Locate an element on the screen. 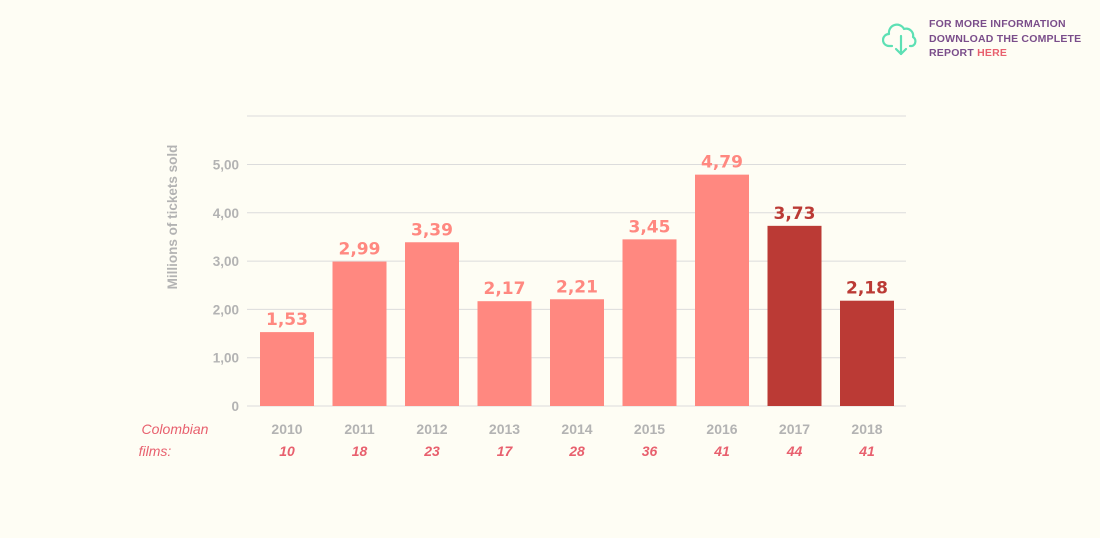  bar-value-label: 3,45 is located at coordinates (650, 227).